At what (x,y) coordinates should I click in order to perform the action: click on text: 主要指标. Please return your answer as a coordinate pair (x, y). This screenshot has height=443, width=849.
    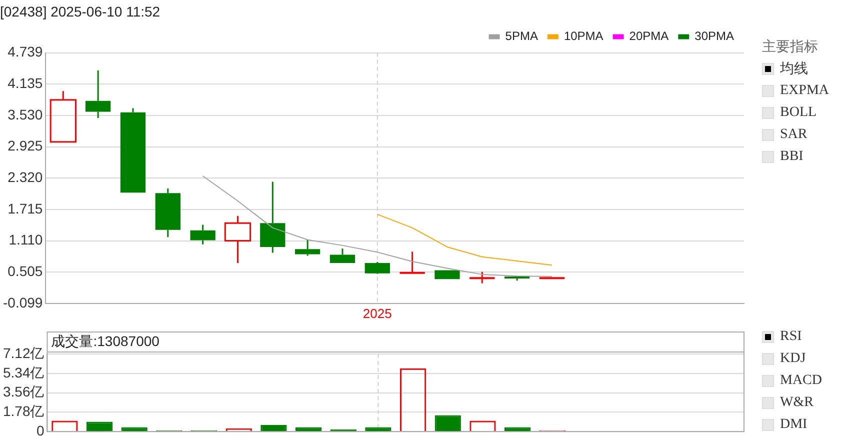
    Looking at the image, I should click on (790, 47).